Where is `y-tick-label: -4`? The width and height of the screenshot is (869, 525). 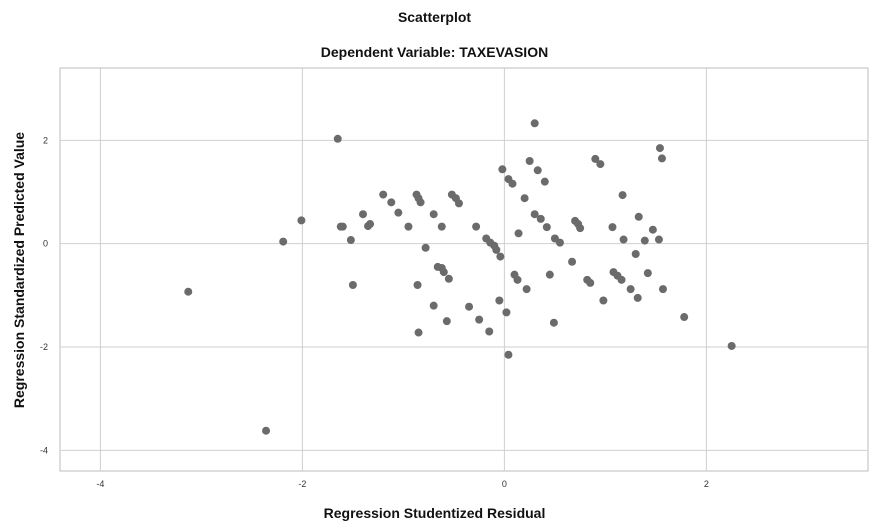 y-tick-label: -4 is located at coordinates (44, 450).